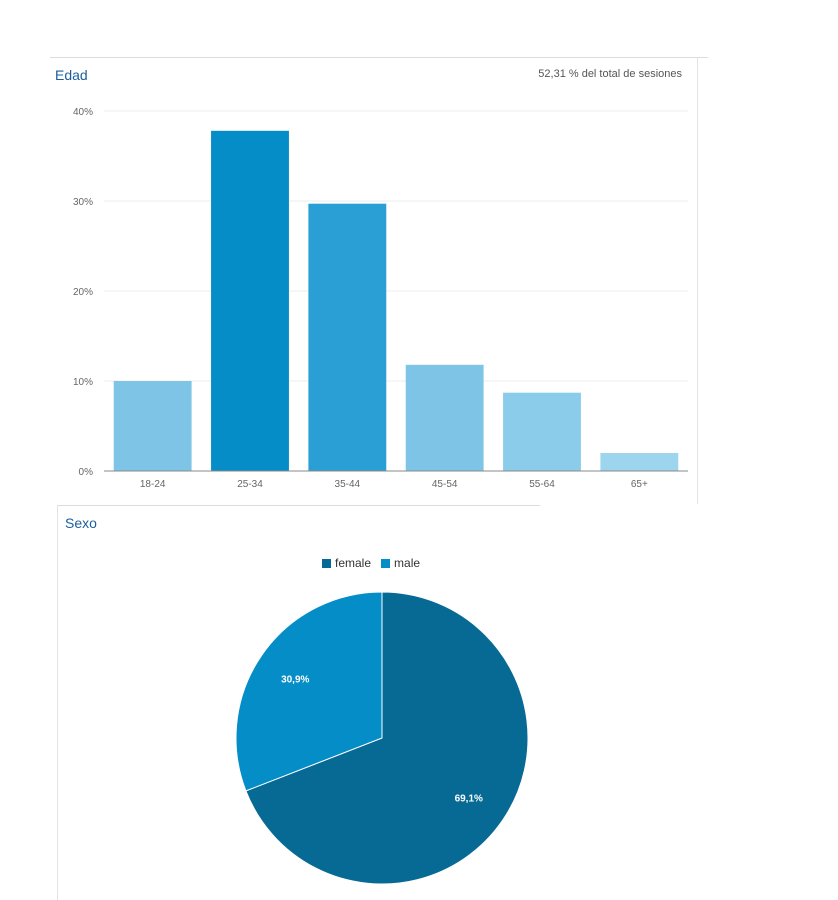 The height and width of the screenshot is (900, 838). I want to click on x-tick-label: 25-34, so click(250, 484).